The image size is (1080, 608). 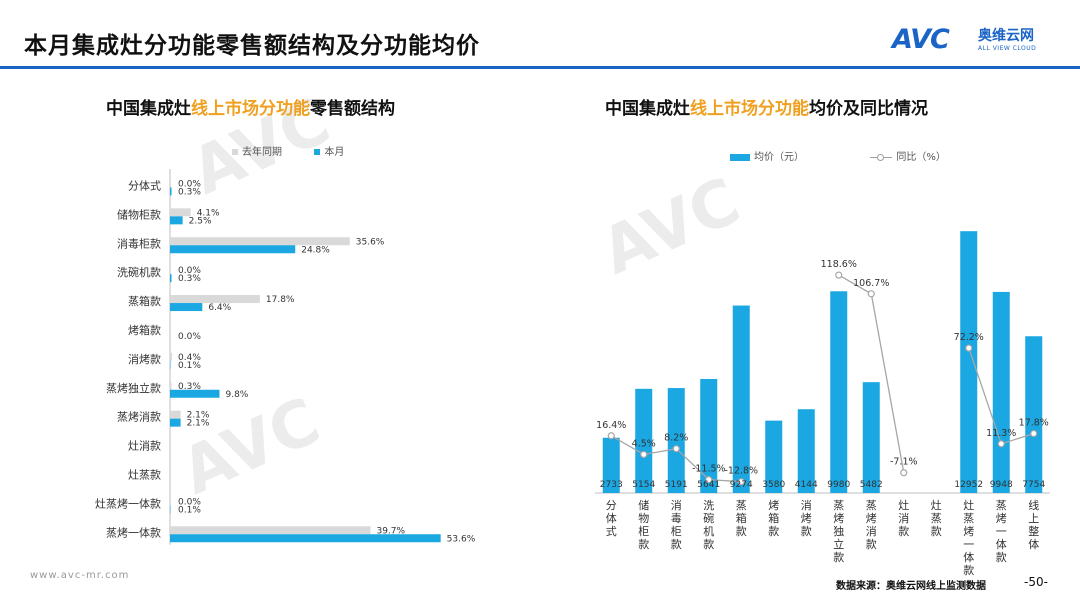 What do you see at coordinates (806, 518) in the screenshot?
I see `category-label: 消烤款` at bounding box center [806, 518].